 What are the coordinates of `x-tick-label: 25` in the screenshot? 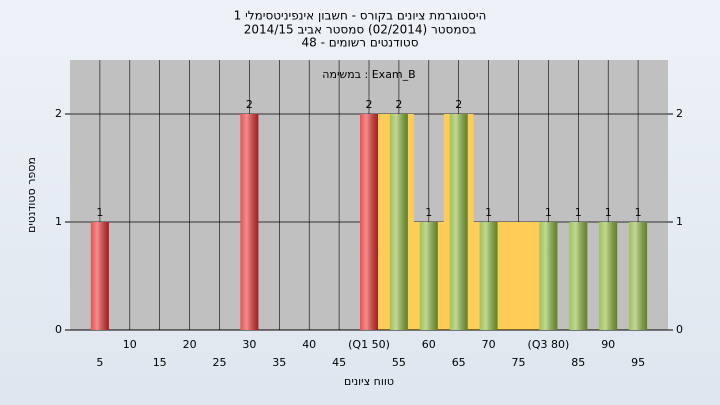 It's located at (220, 362).